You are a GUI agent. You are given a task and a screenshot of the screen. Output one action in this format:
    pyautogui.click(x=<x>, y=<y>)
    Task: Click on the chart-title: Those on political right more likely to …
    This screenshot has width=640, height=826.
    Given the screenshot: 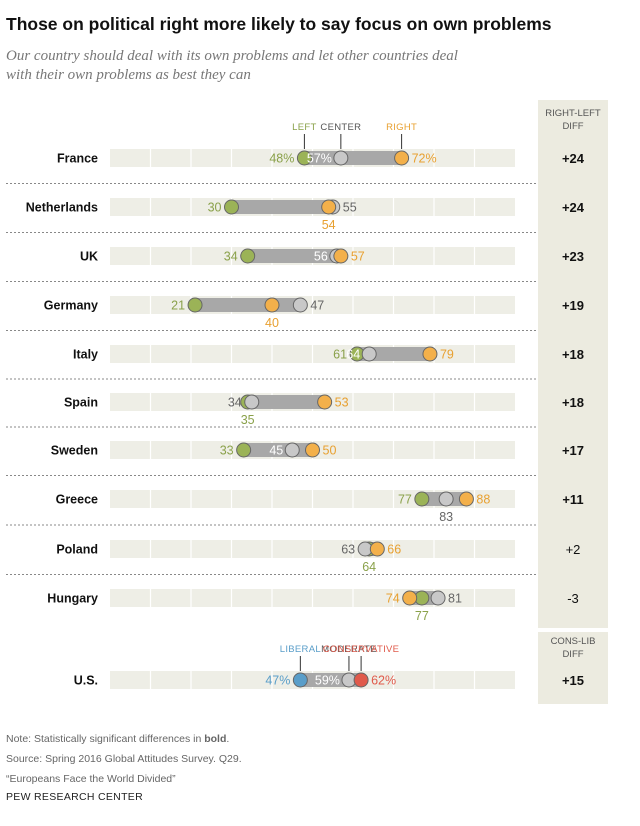 What is the action you would take?
    pyautogui.click(x=279, y=24)
    